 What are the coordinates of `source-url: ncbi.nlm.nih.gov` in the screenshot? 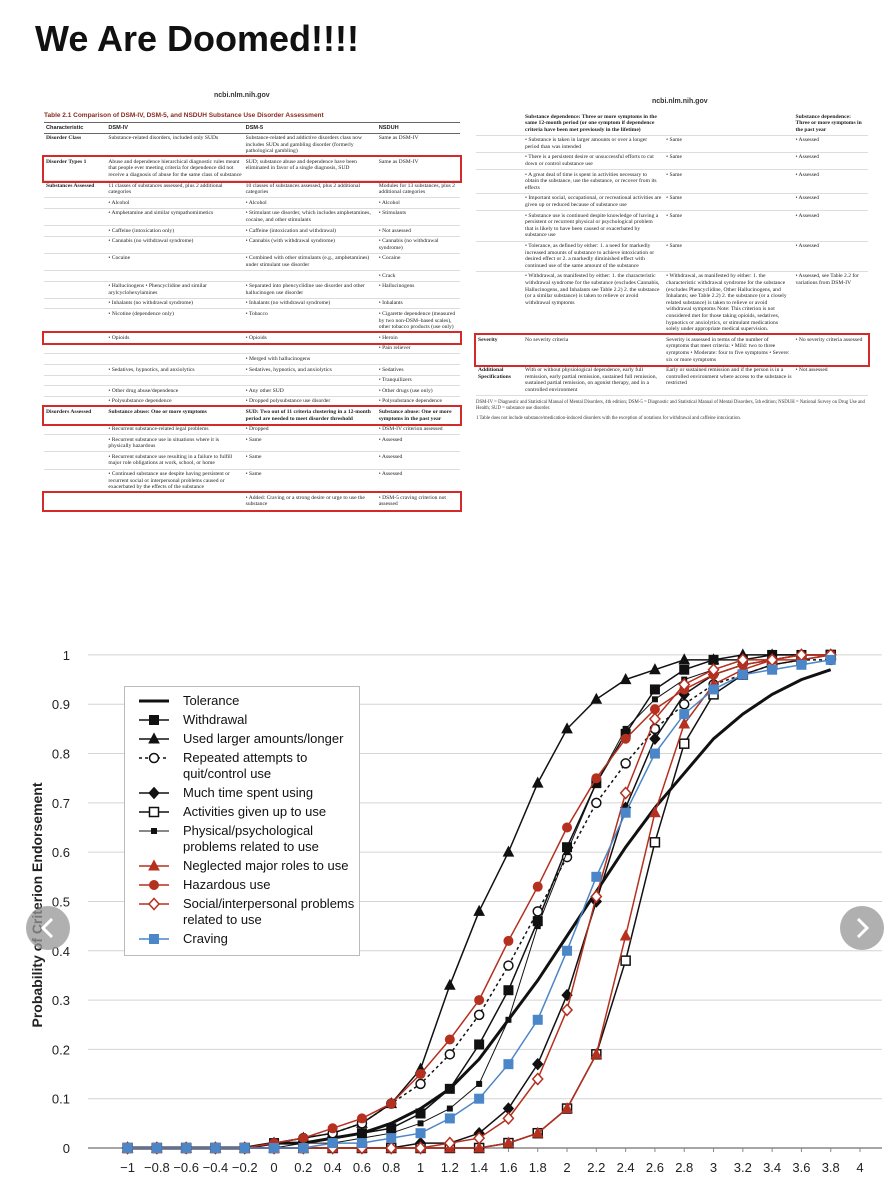 It's located at (680, 101).